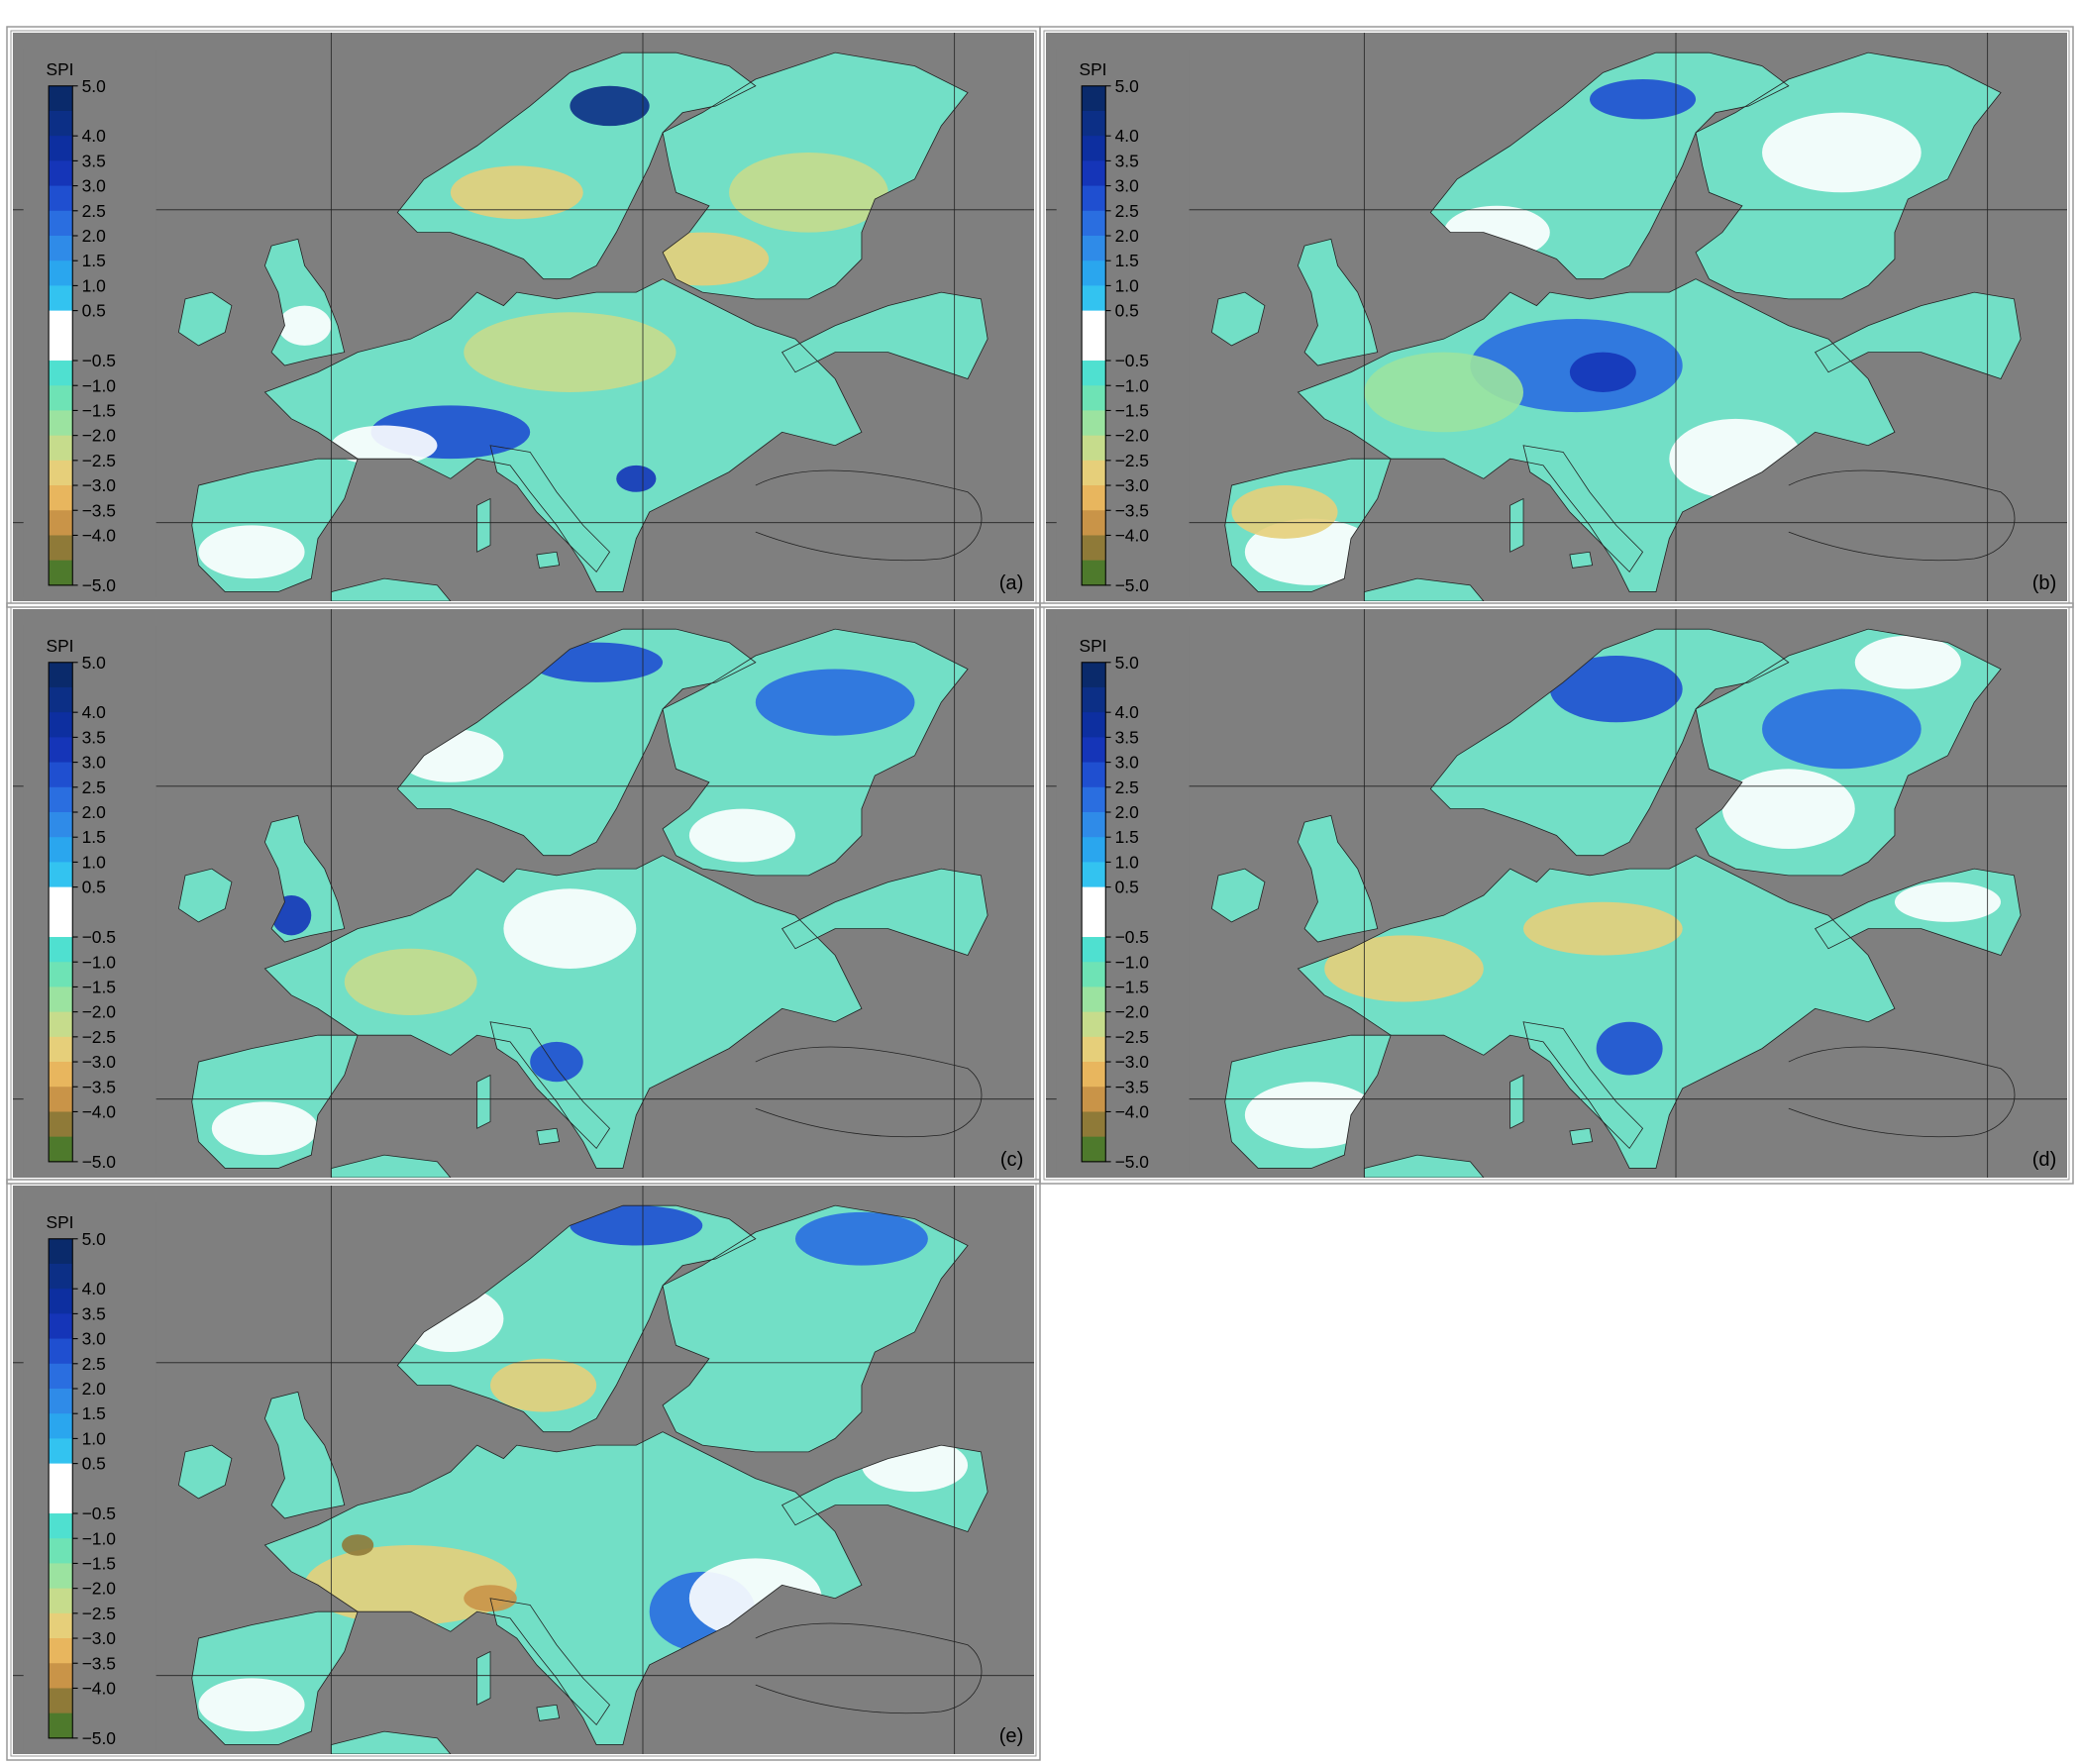  Describe the element at coordinates (1127, 888) in the screenshot. I see `colorbar-tick-label: 0.5` at that location.